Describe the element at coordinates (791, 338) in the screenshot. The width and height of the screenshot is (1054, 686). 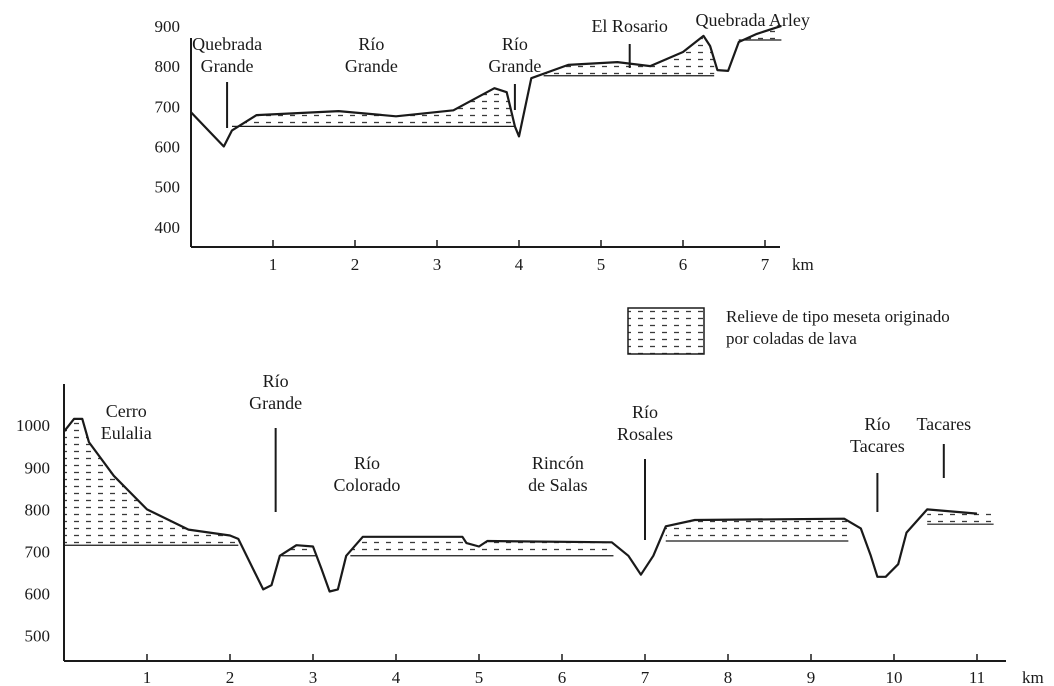
I see `legend-label-line2: por coladas de lava` at that location.